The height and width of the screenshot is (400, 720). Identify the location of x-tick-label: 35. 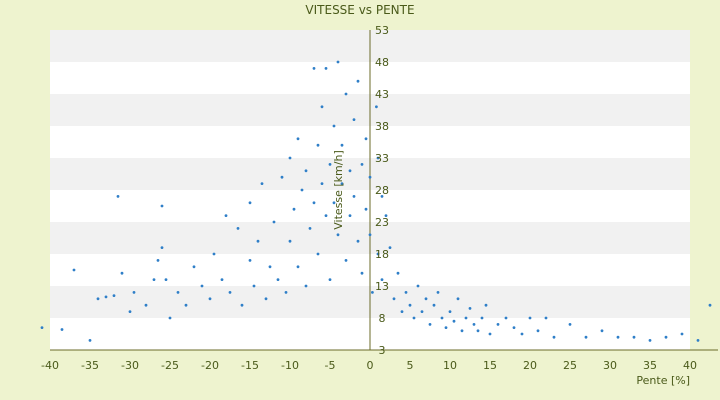
(650, 365).